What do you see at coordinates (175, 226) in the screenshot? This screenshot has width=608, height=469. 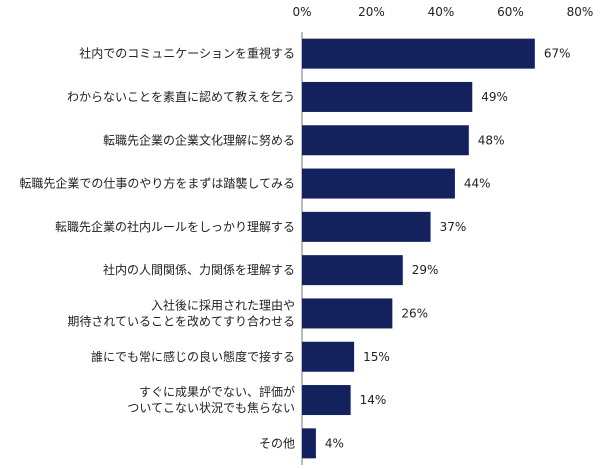 I see `category-label: 転職先企業の社内ルールをしっかり理解する` at bounding box center [175, 226].